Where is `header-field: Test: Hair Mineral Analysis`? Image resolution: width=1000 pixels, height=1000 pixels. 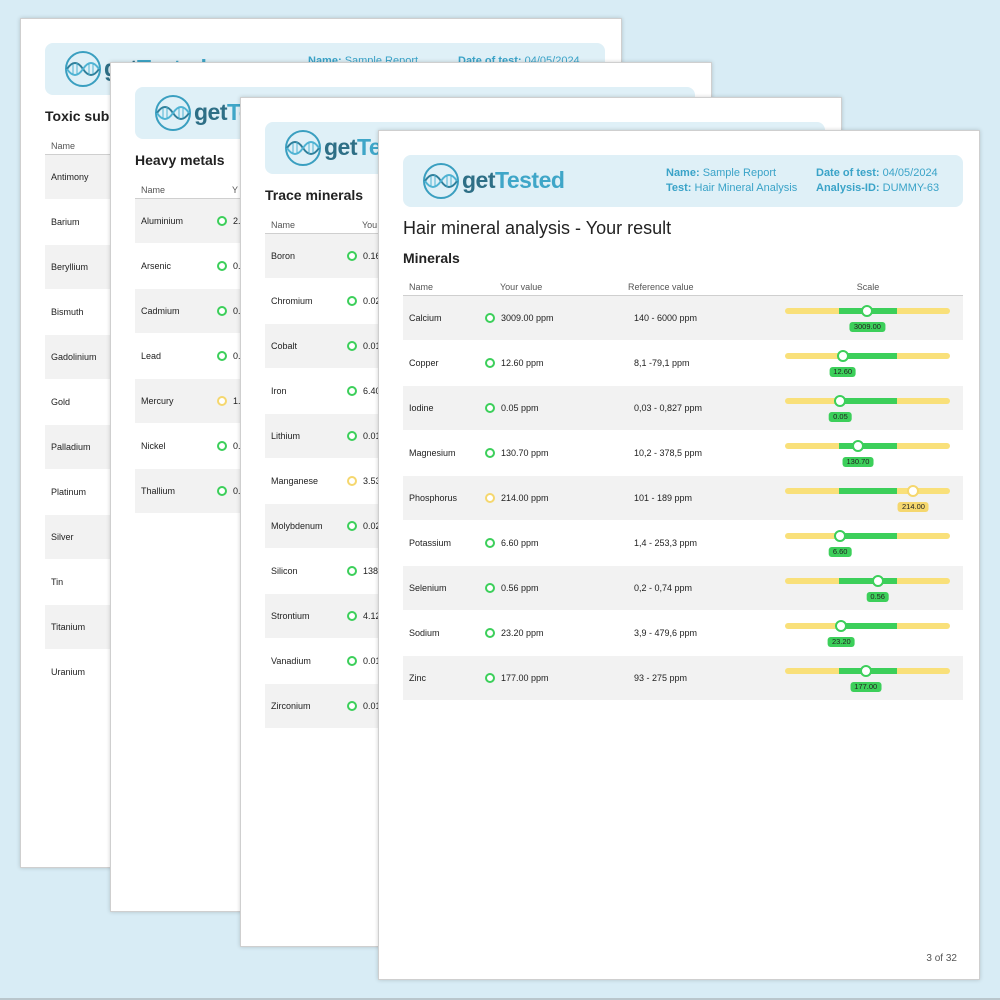 header-field: Test: Hair Mineral Analysis is located at coordinates (731, 188).